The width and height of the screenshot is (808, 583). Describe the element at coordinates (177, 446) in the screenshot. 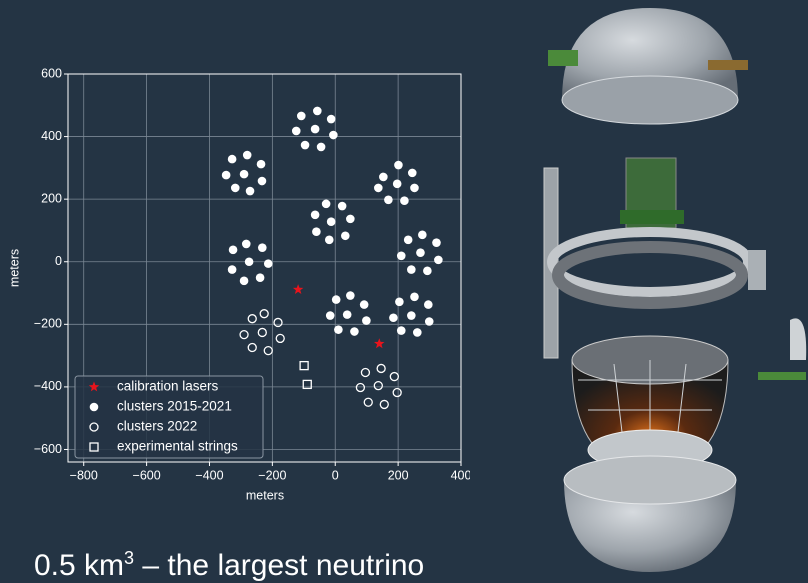

I see `legend-label: experimental strings` at that location.